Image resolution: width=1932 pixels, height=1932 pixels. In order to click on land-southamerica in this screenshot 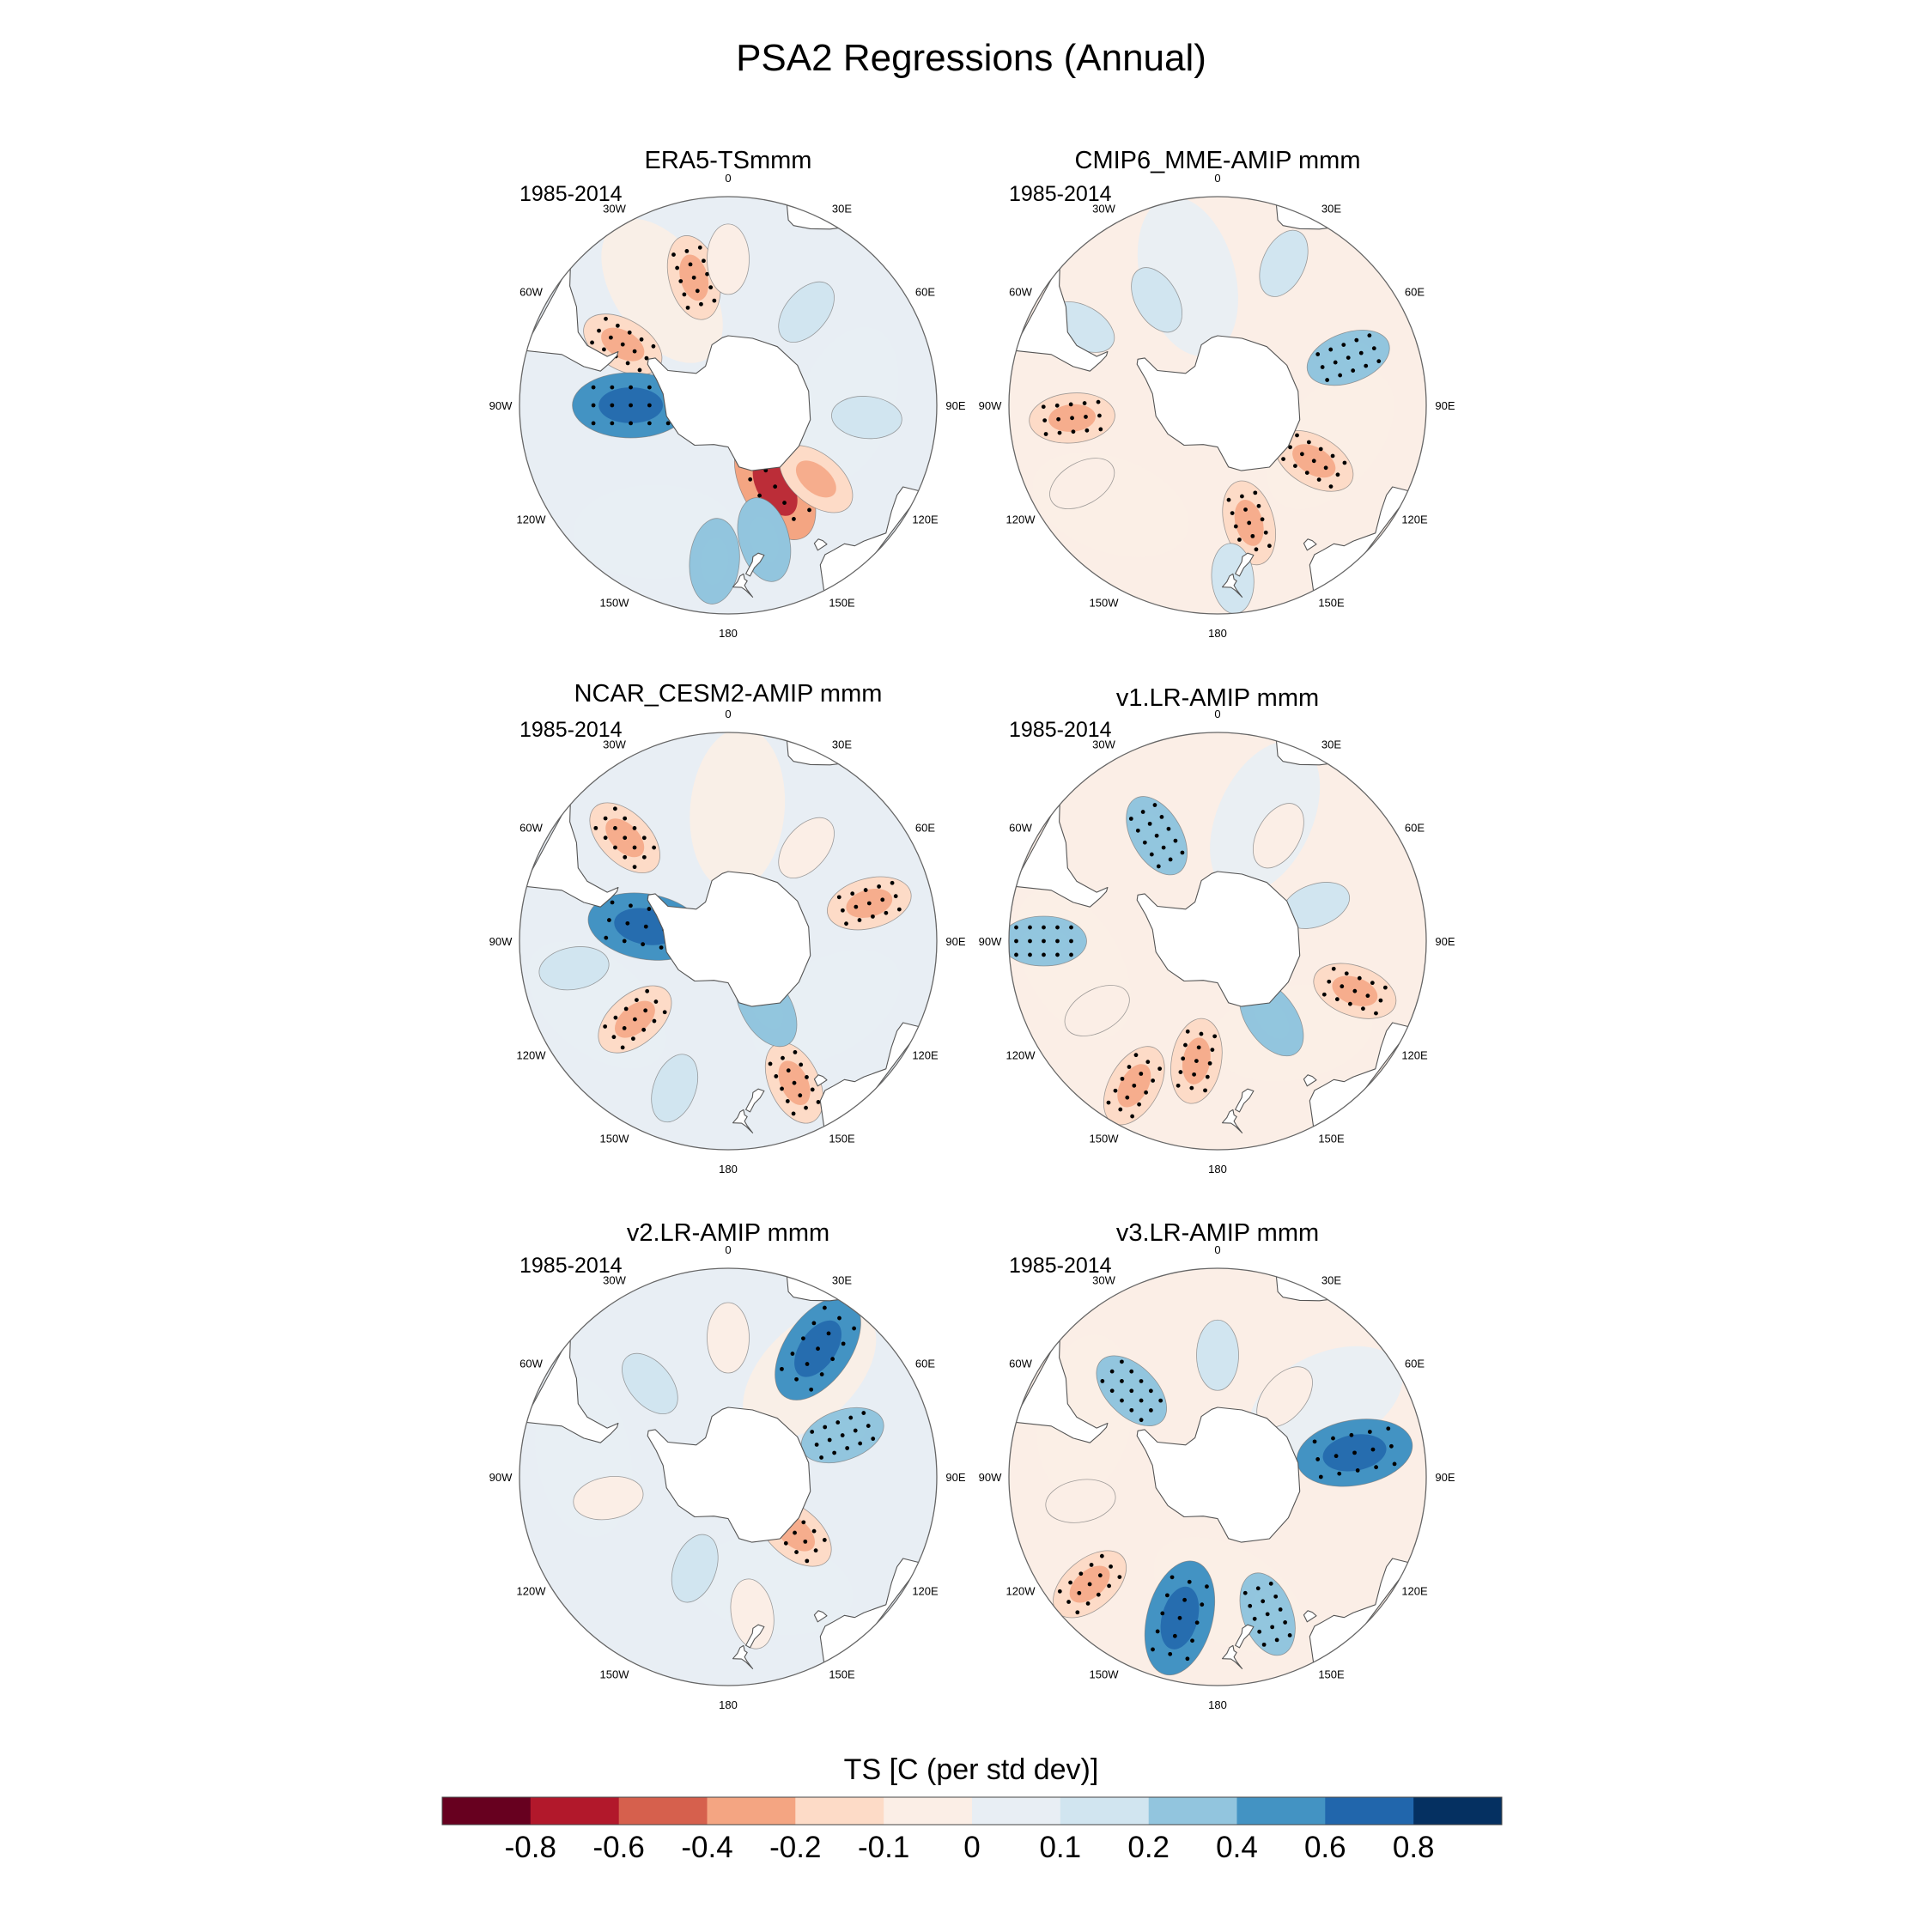, I will do `click(570, 317)`.